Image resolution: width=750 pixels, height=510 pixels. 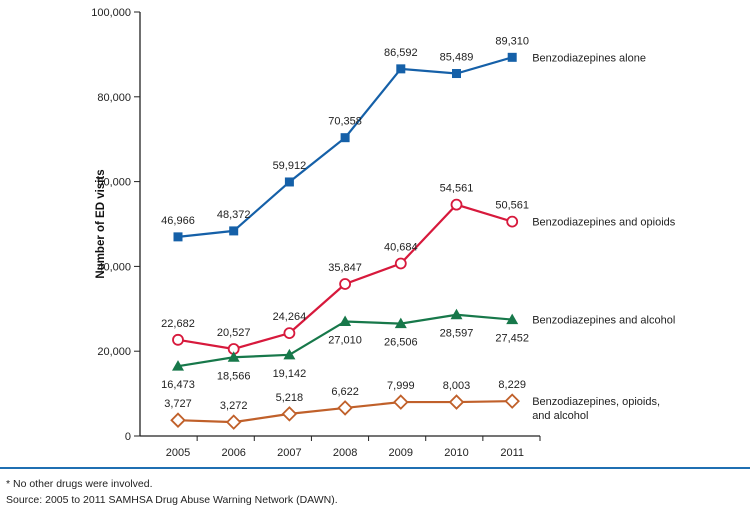 I want to click on data-label: 28,597, so click(x=457, y=334).